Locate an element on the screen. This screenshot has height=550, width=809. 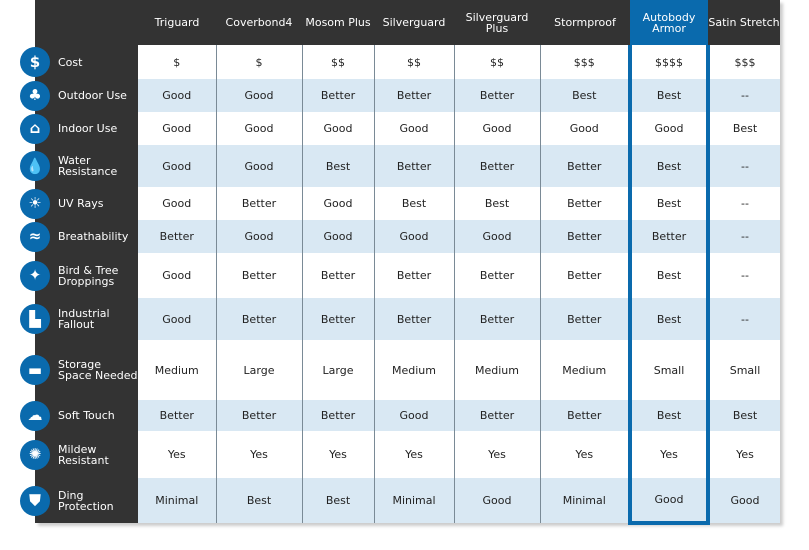
row-label: ☁ Soft Touch is located at coordinates (79, 415).